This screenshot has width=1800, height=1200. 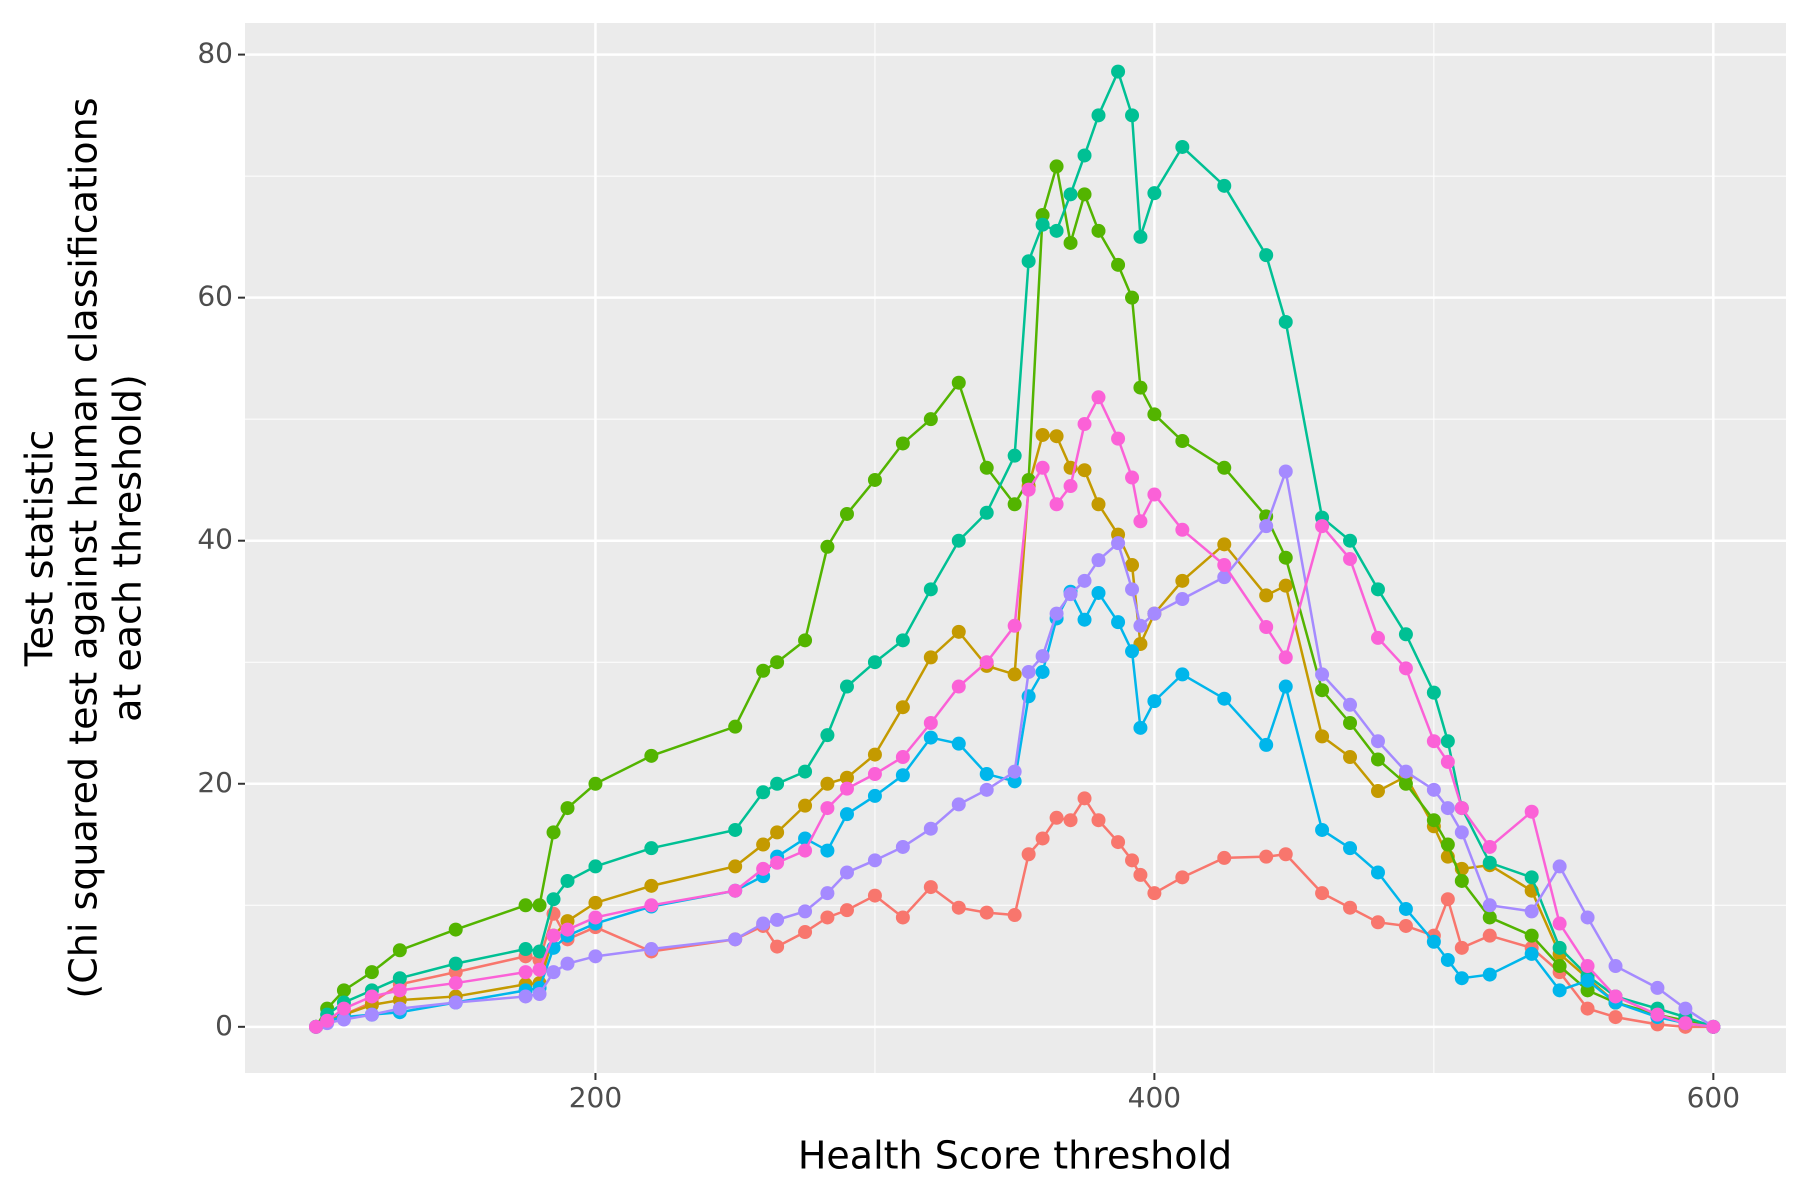 What do you see at coordinates (1015, 1156) in the screenshot?
I see `x-axis-title: Health Score threshold` at bounding box center [1015, 1156].